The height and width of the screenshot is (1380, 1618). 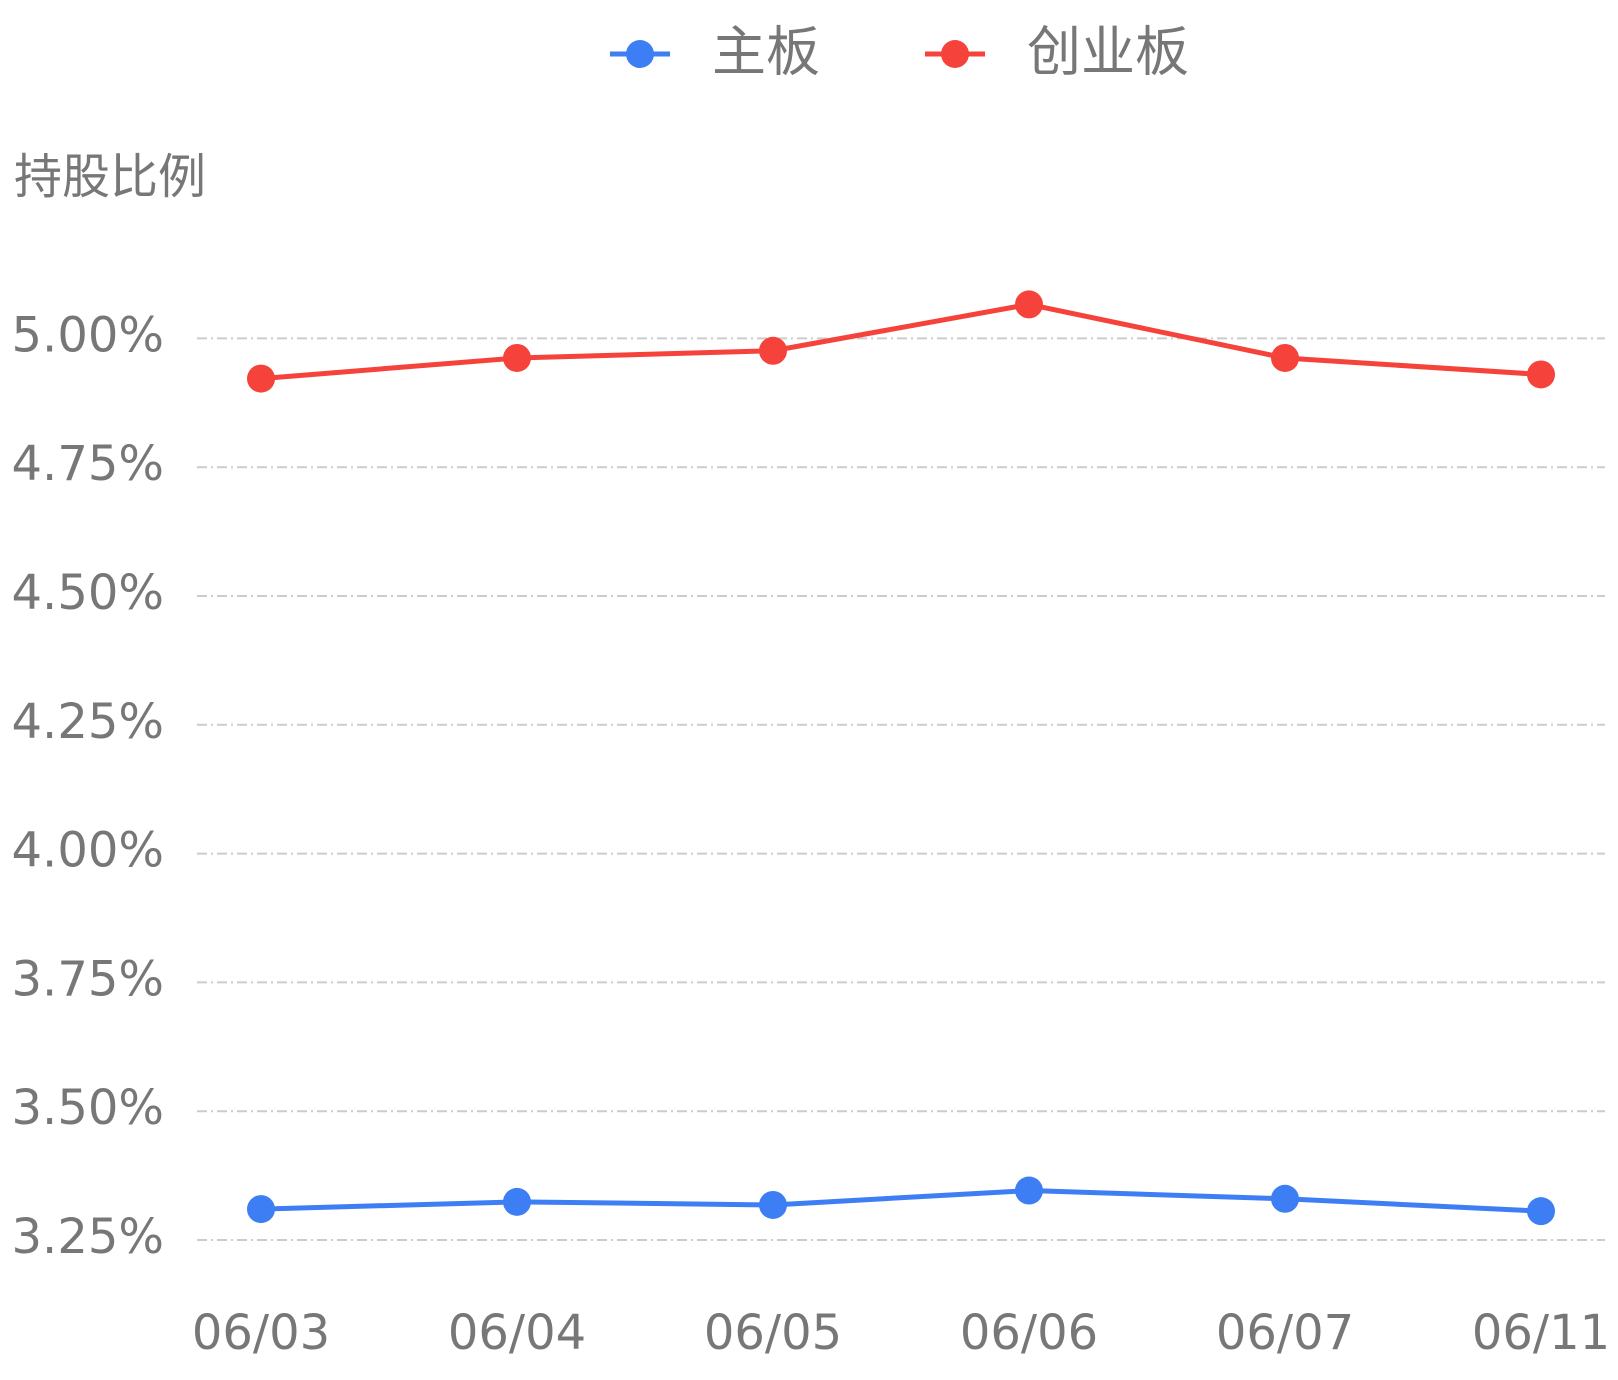 I want to click on x-tick-label: 06/11, so click(x=1541, y=1333).